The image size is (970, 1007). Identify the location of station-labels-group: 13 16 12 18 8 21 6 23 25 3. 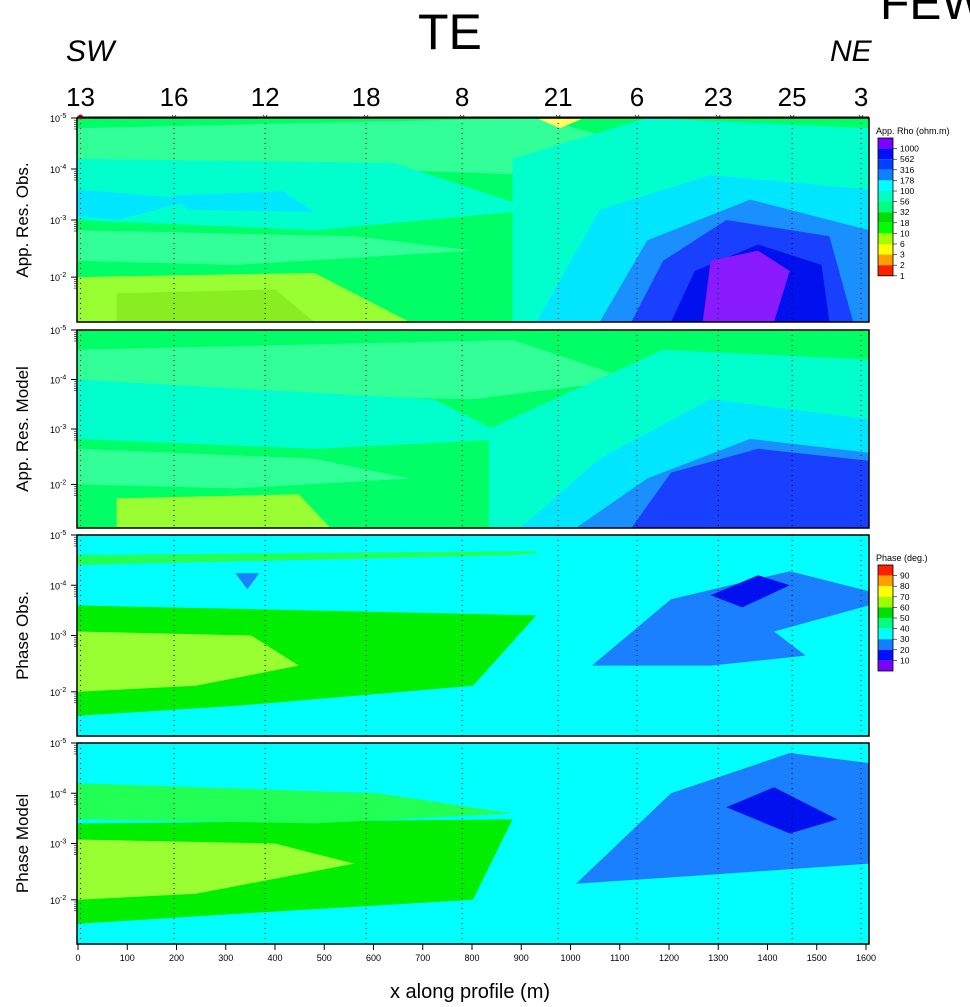
(467, 101).